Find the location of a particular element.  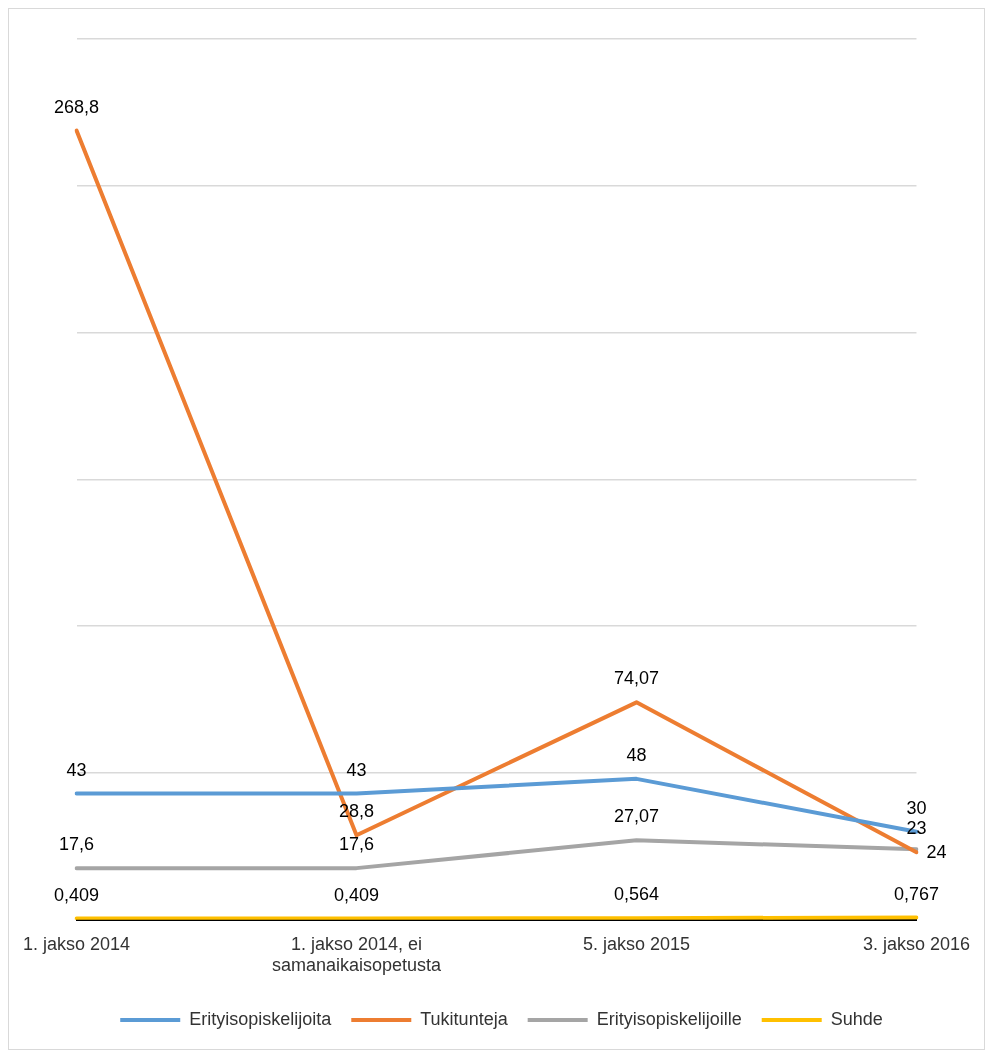

legend-label: Erityisopiskelijoille is located at coordinates (669, 1018).